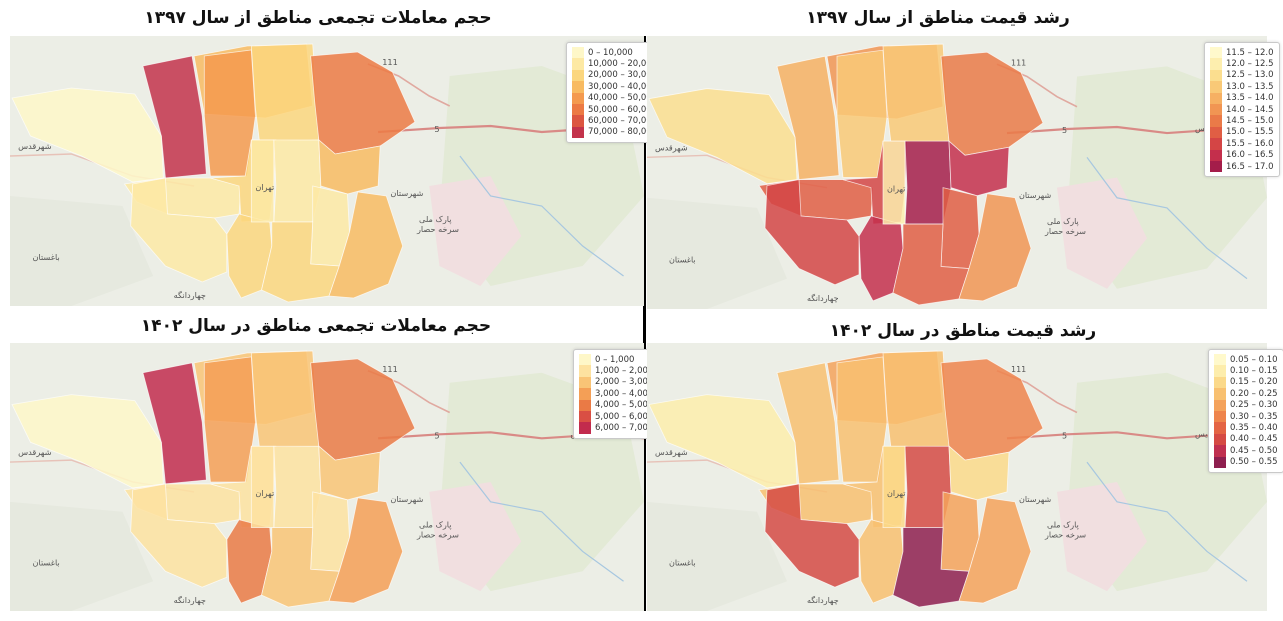  I want to click on legend-item: 70,000 – 80,000, so click(615, 132).